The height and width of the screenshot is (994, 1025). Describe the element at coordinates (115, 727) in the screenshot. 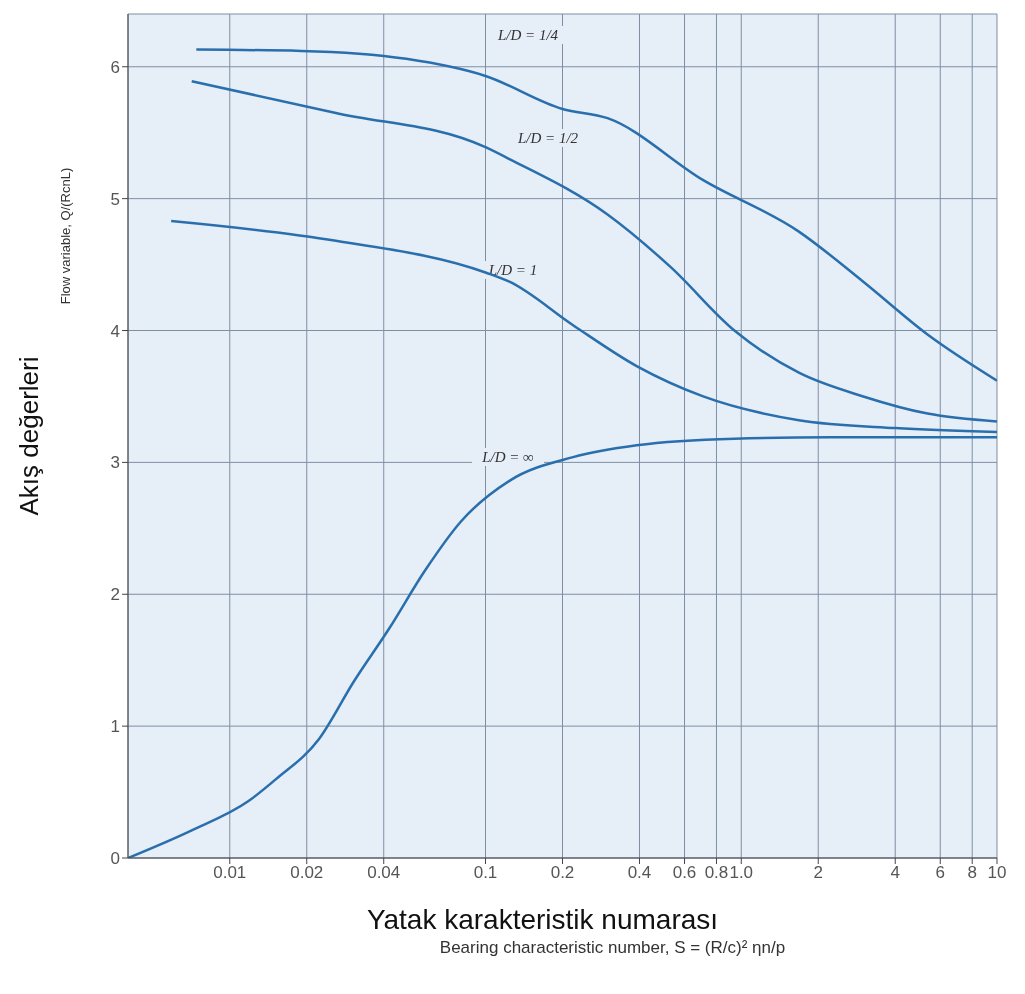

I see `y-tick-label: 1` at that location.